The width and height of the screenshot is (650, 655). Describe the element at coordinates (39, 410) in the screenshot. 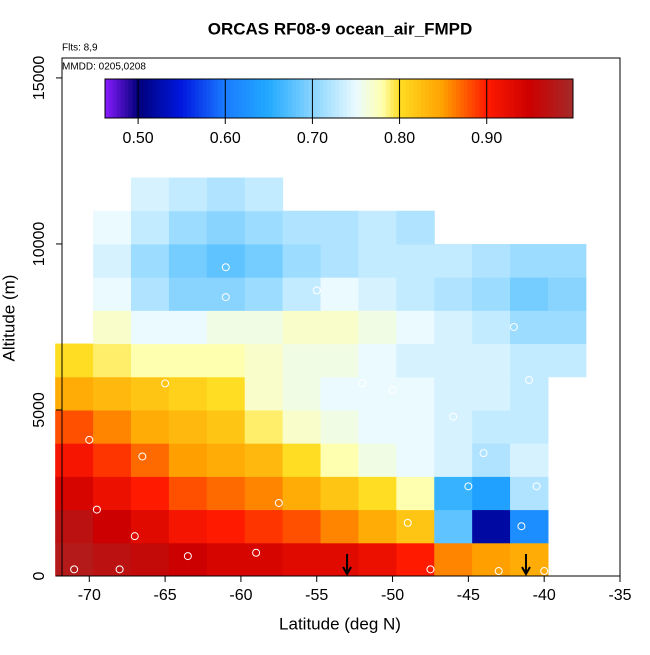

I see `y-tick-label: 5000` at that location.